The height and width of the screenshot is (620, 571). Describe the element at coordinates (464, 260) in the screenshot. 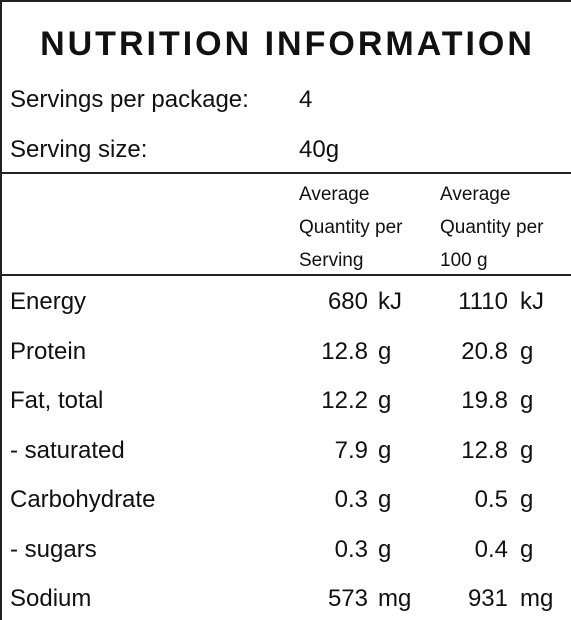

I see `column-header: 100 g` at that location.